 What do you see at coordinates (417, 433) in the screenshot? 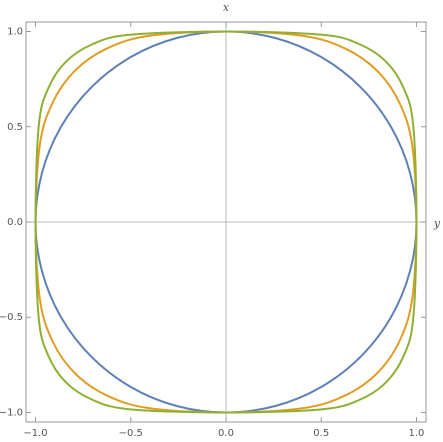
I see `x-tick-label: 1.0` at bounding box center [417, 433].